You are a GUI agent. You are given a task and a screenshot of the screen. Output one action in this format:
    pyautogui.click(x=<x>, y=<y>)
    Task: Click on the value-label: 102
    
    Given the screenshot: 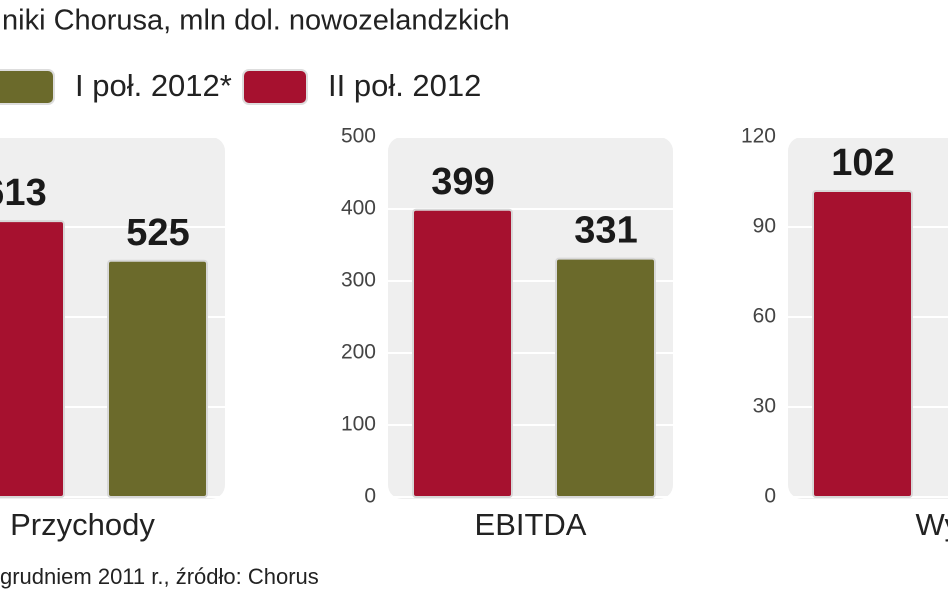 What is the action you would take?
    pyautogui.click(x=862, y=163)
    